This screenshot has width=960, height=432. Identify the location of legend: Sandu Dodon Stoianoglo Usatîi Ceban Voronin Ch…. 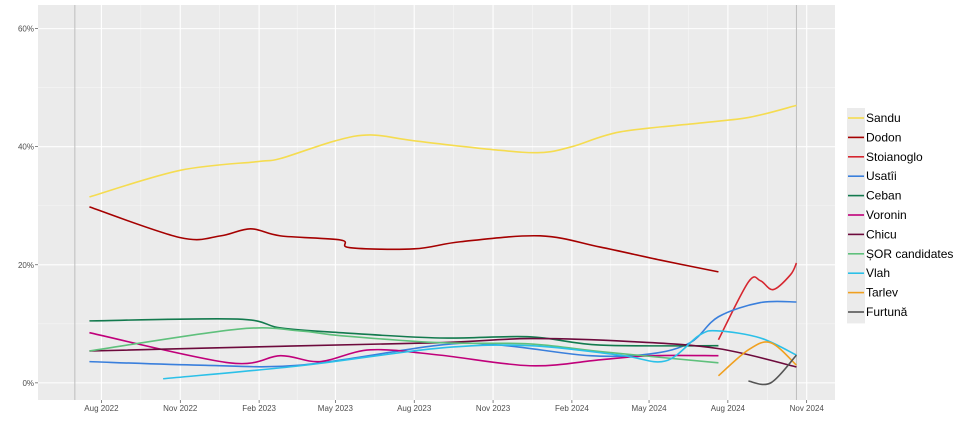
(900, 216).